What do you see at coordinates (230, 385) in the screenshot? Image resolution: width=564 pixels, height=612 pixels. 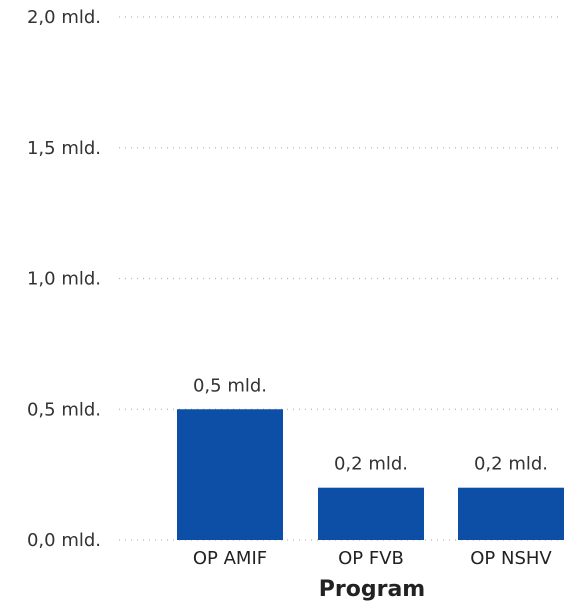 I see `data-label: 0,5 mld.` at bounding box center [230, 385].